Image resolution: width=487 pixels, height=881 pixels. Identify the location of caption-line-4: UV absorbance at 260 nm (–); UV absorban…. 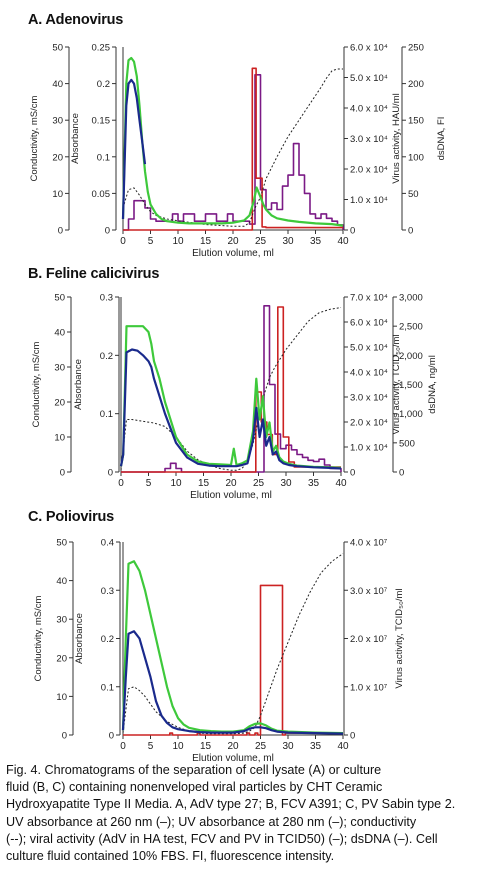
(211, 821).